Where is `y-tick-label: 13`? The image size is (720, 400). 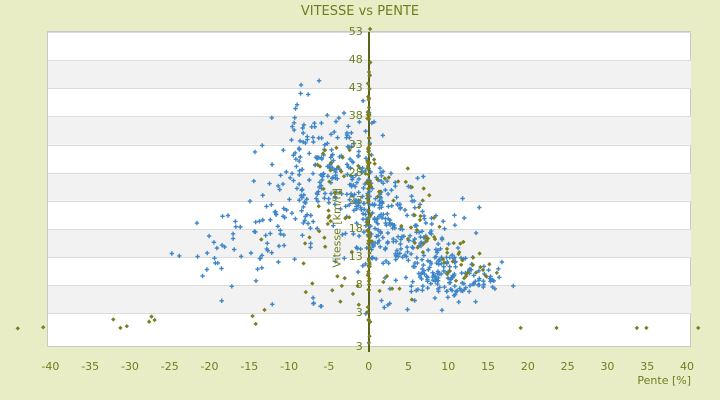
y-tick-label: 13 is located at coordinates (355, 256).